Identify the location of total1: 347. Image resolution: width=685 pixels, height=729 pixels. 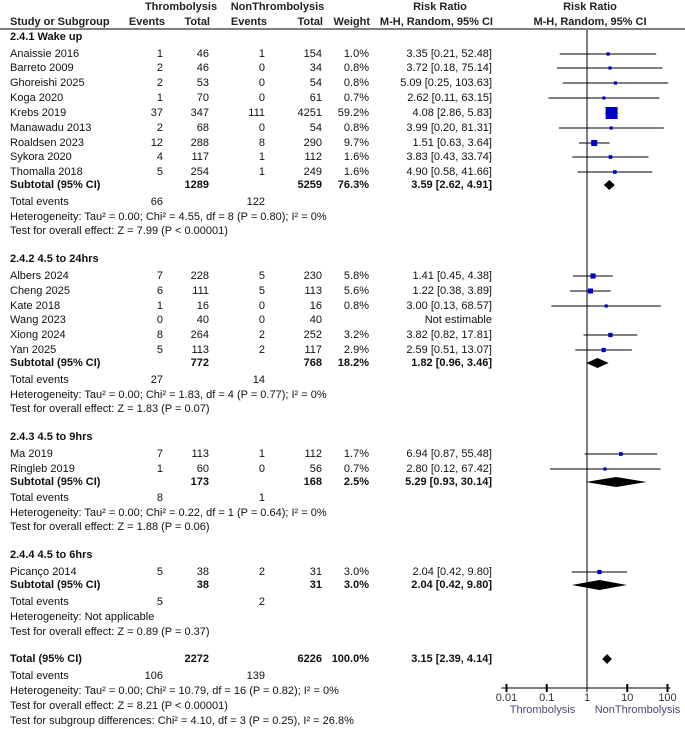
(199, 113).